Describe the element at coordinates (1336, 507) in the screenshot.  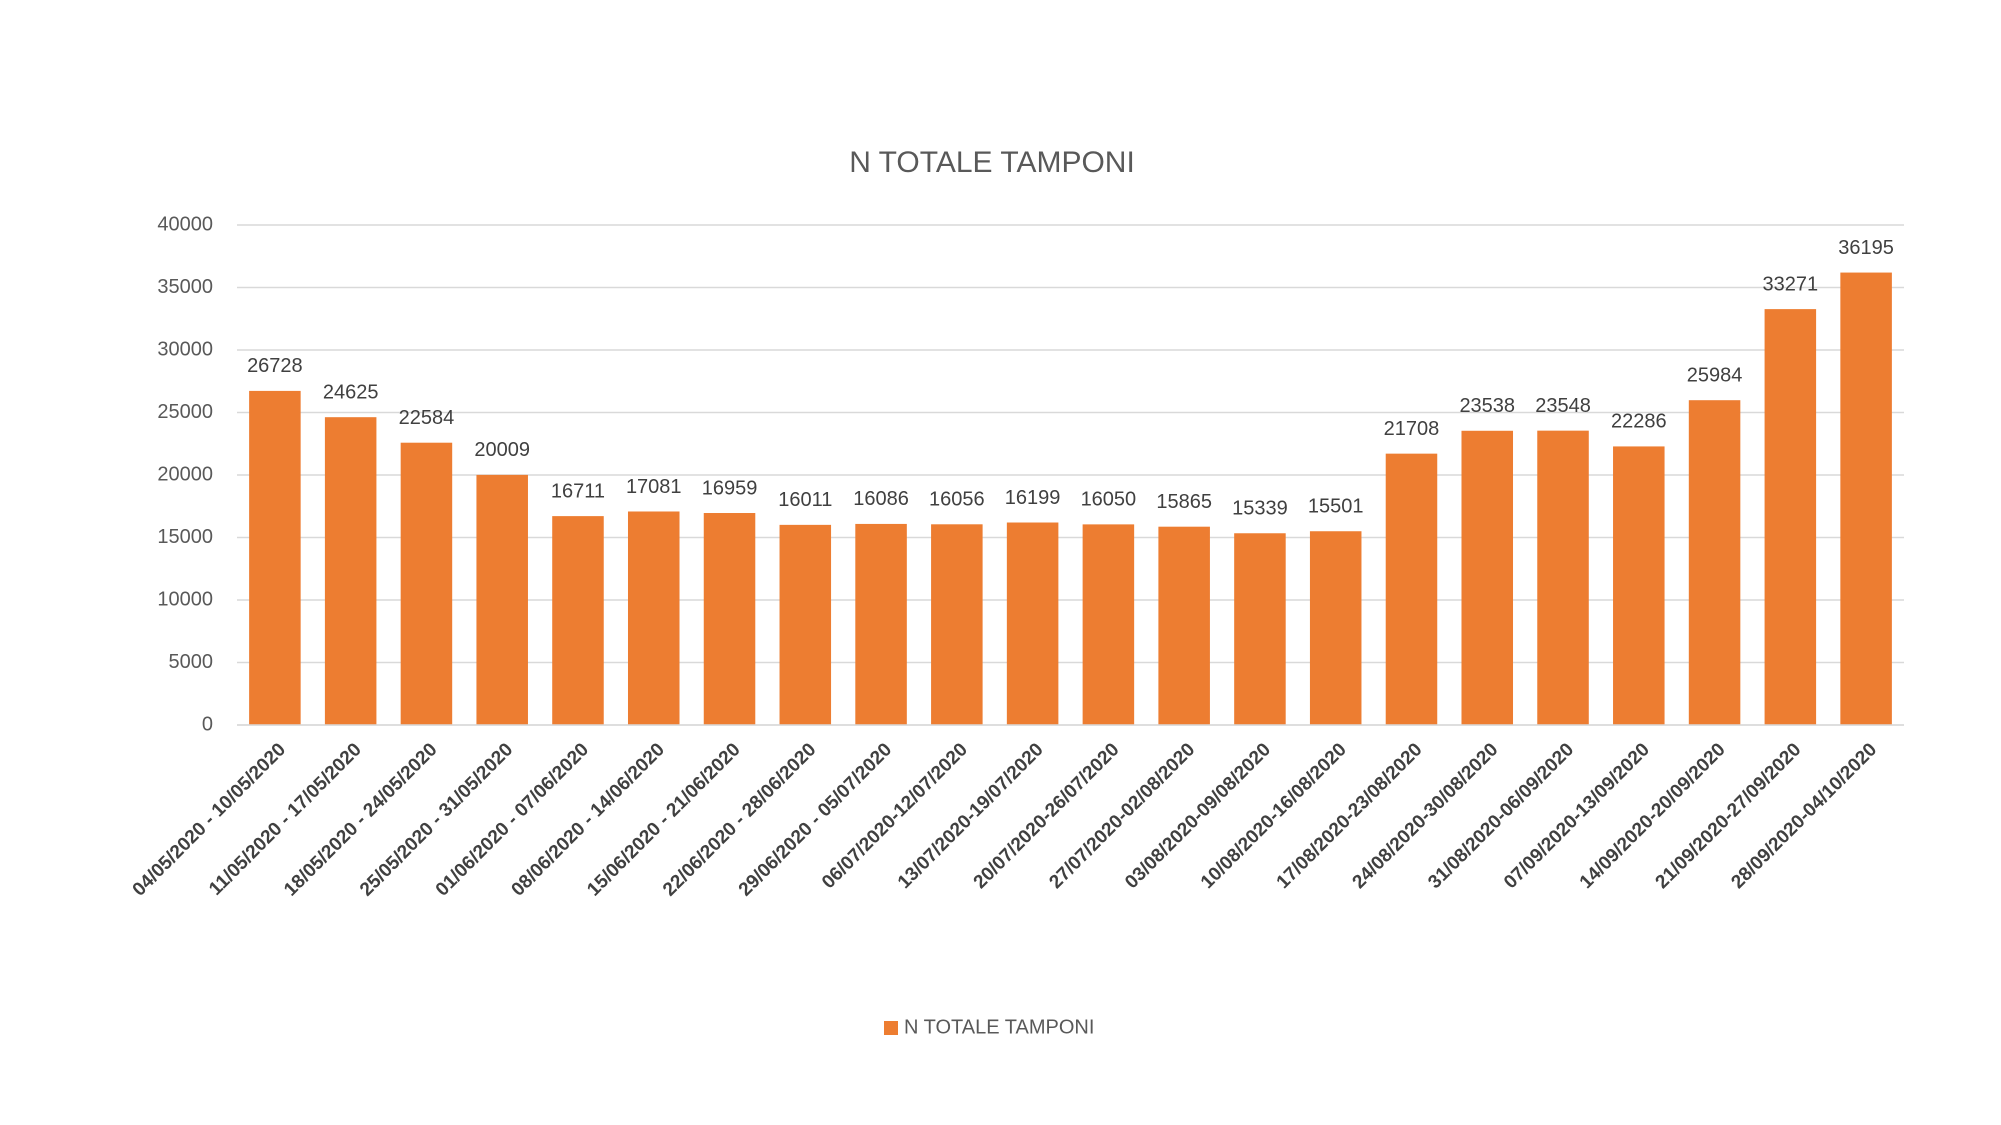
I see `data-label: 15501` at that location.